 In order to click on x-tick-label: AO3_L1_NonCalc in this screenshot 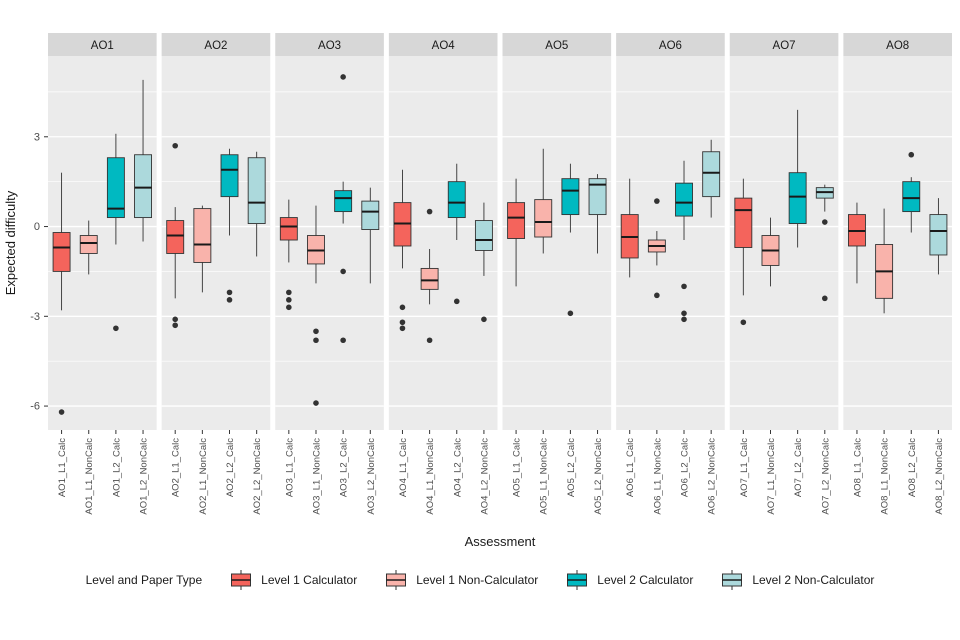, I will do `click(316, 476)`.